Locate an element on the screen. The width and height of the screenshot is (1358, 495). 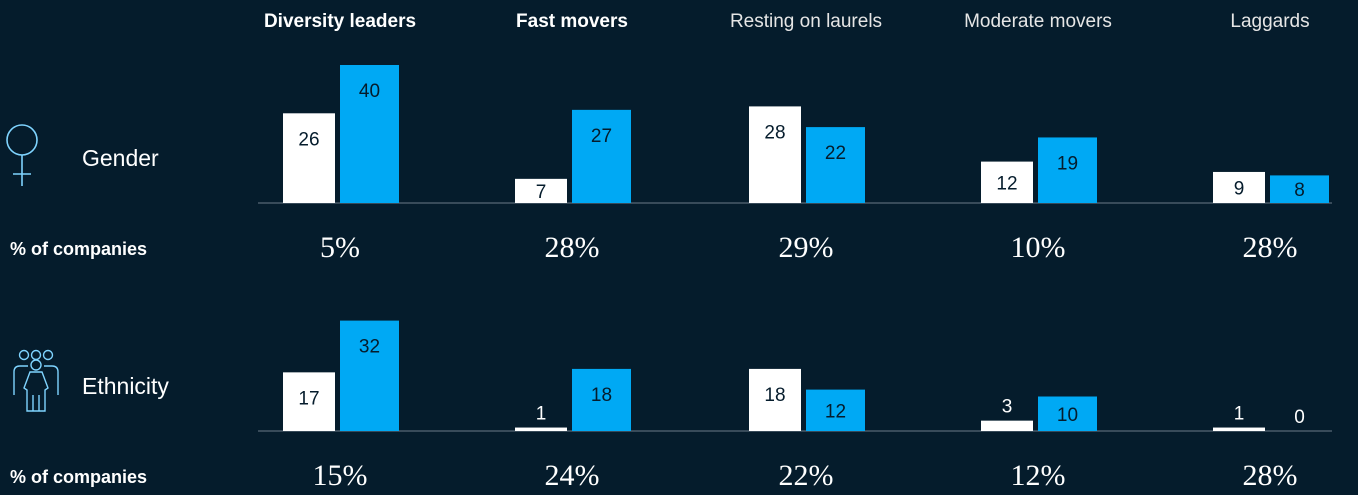
share-label: 5% is located at coordinates (340, 247).